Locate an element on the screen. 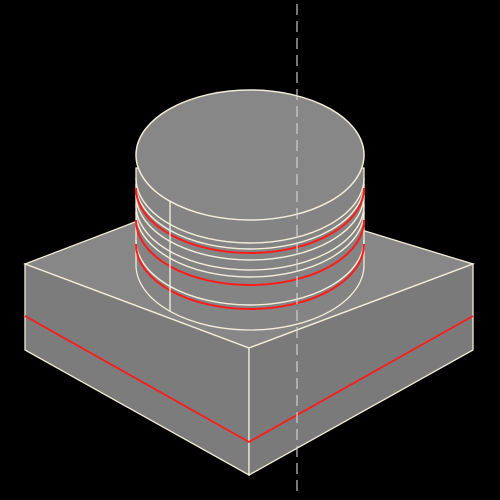 Image resolution: width=500 pixels, height=500 pixels. groove-3-lower is located at coordinates (250, 272).